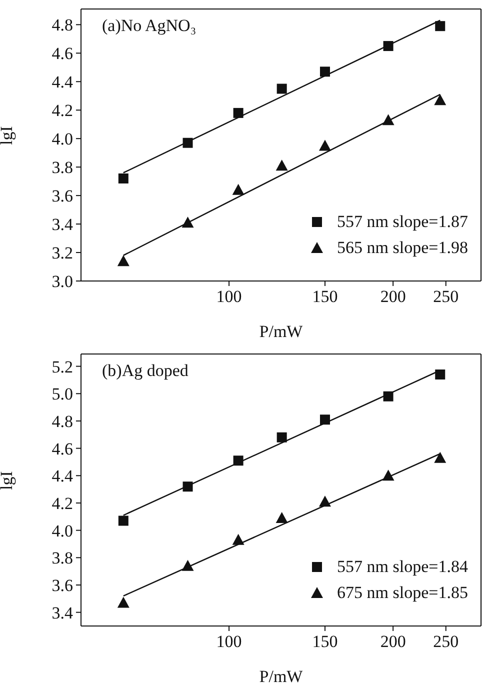  What do you see at coordinates (62, 282) in the screenshot?
I see `y-tick-label: 3.0` at bounding box center [62, 282].